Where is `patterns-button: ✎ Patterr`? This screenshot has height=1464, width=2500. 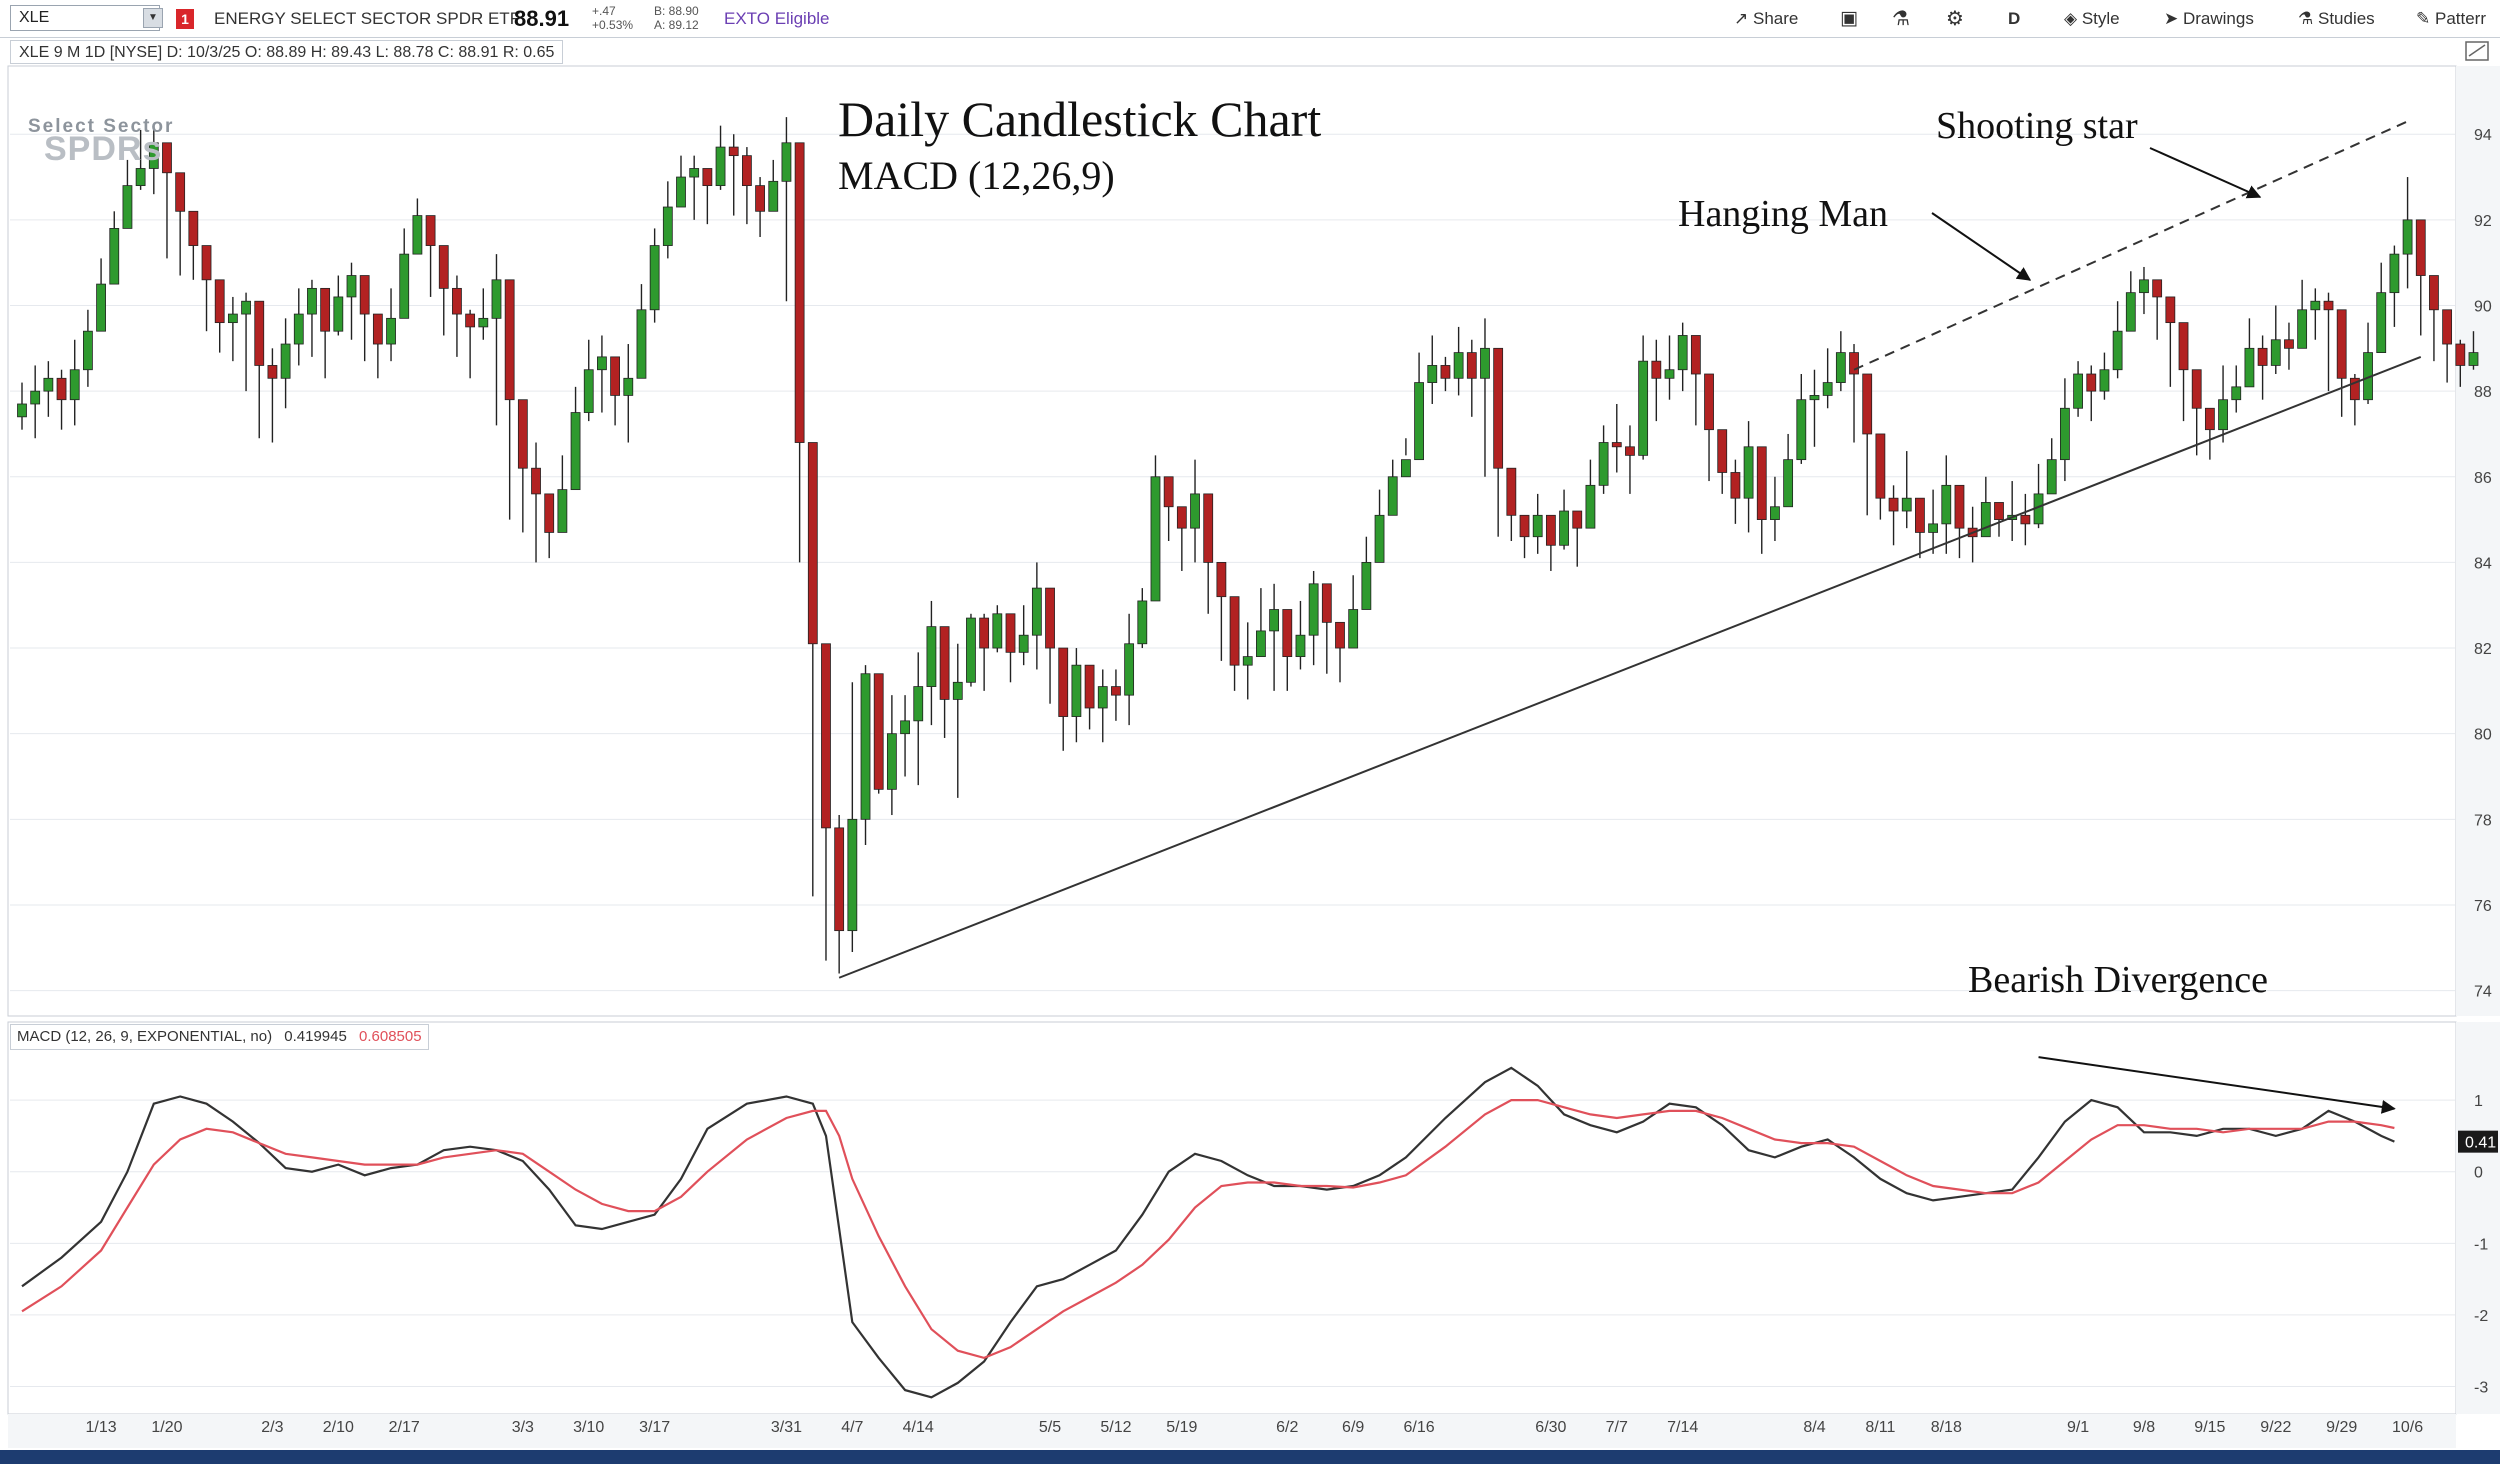
patterns-button: ✎ Patterr is located at coordinates (2451, 19).